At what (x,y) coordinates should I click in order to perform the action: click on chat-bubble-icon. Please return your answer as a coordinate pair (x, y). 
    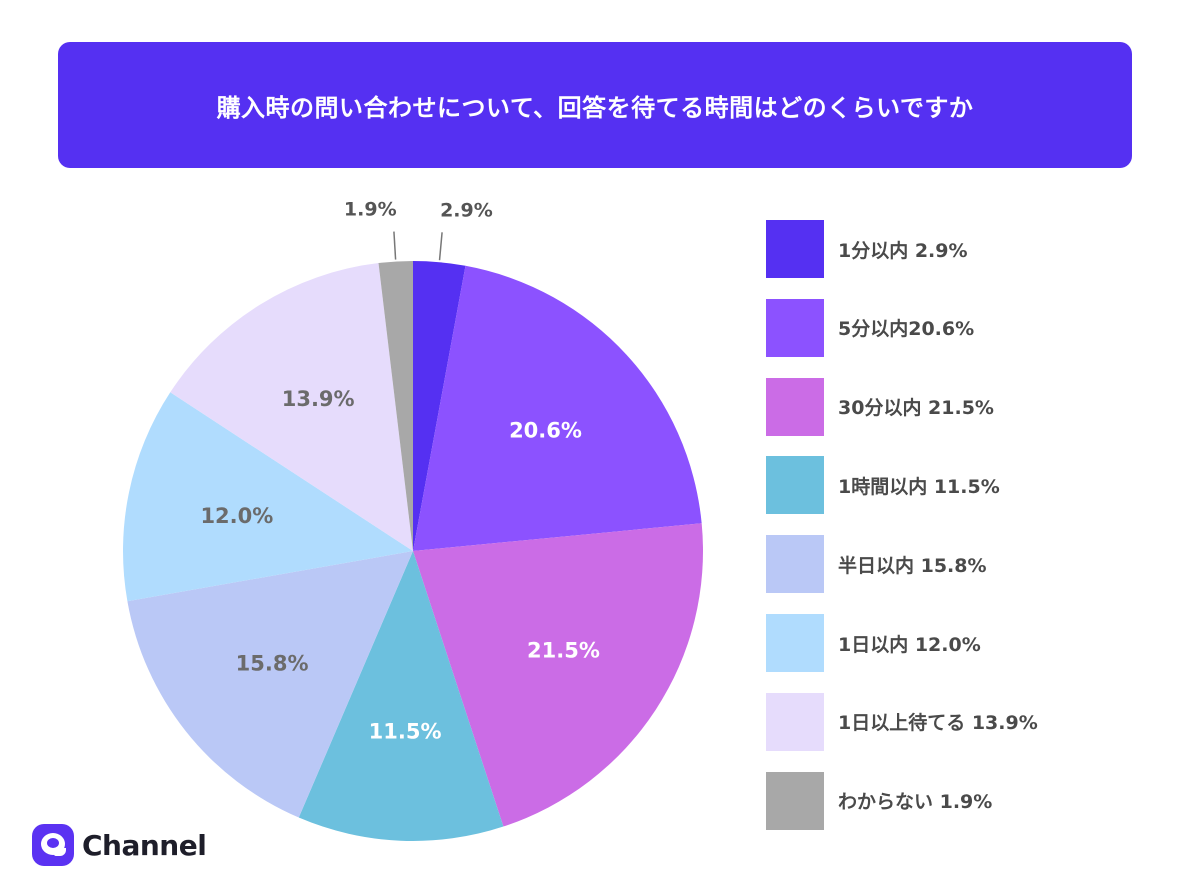
    Looking at the image, I should click on (53, 845).